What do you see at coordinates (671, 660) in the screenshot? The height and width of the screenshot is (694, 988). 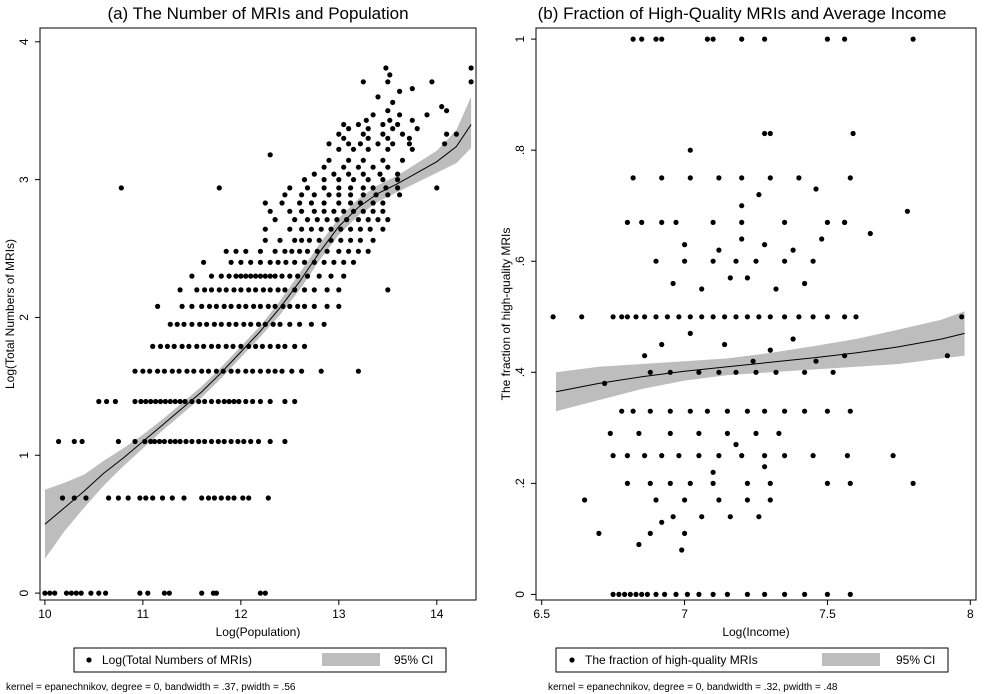 I see `panel-b-legend-scatter-label: The fraction of high-quality MRIs` at bounding box center [671, 660].